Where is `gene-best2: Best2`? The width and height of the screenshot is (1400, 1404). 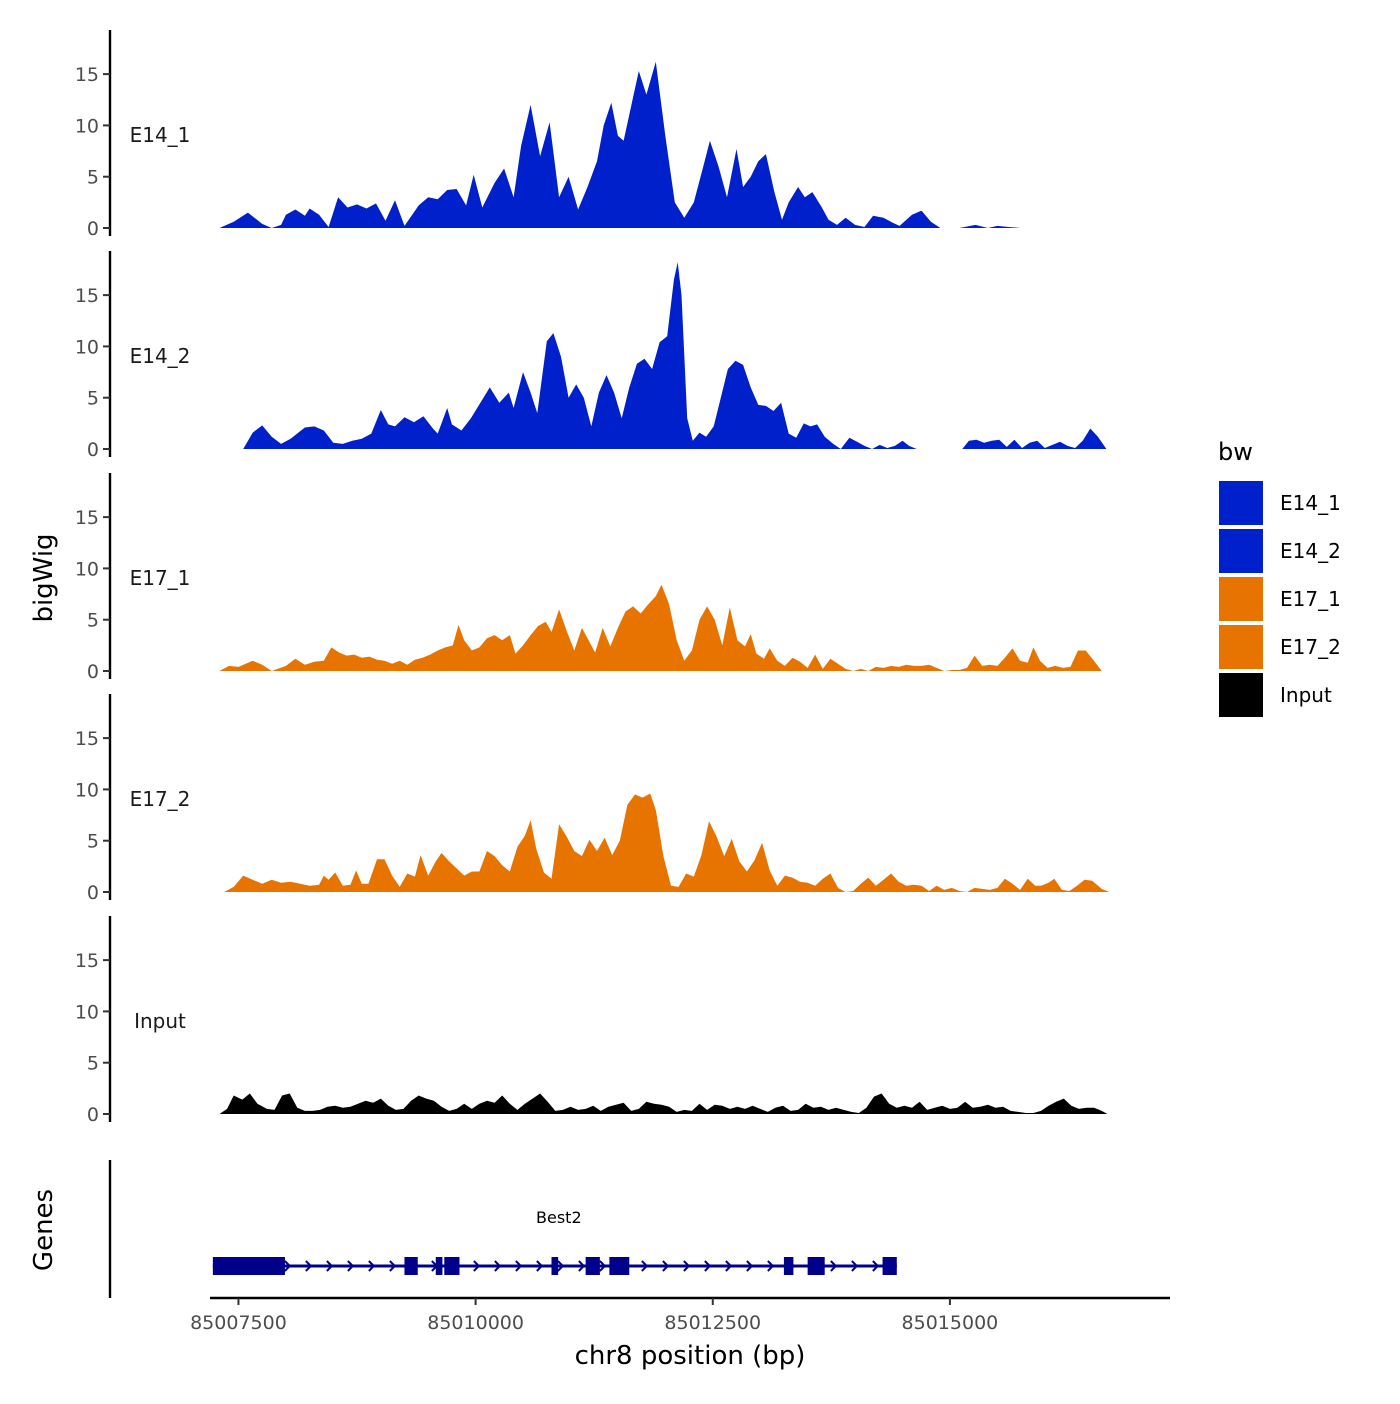
gene-best2: Best2 is located at coordinates (554, 1241).